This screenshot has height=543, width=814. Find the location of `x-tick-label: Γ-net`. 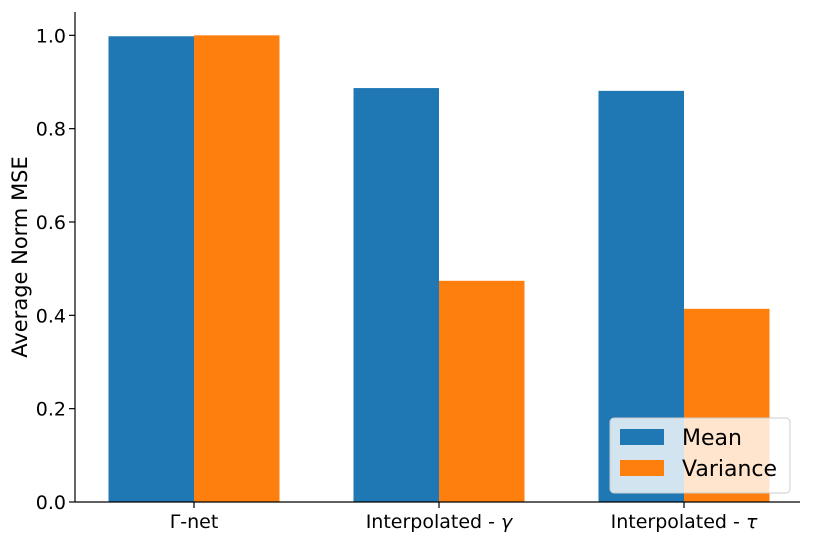

x-tick-label: Γ-net is located at coordinates (194, 522).